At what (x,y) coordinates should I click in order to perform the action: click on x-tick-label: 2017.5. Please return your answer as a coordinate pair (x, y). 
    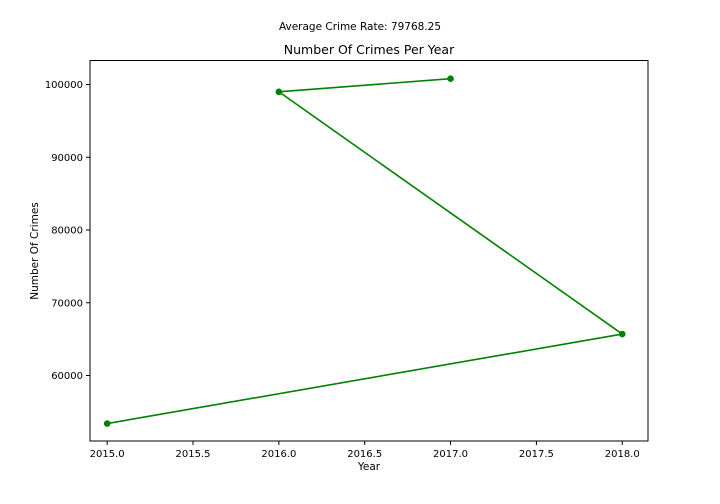
    Looking at the image, I should click on (536, 454).